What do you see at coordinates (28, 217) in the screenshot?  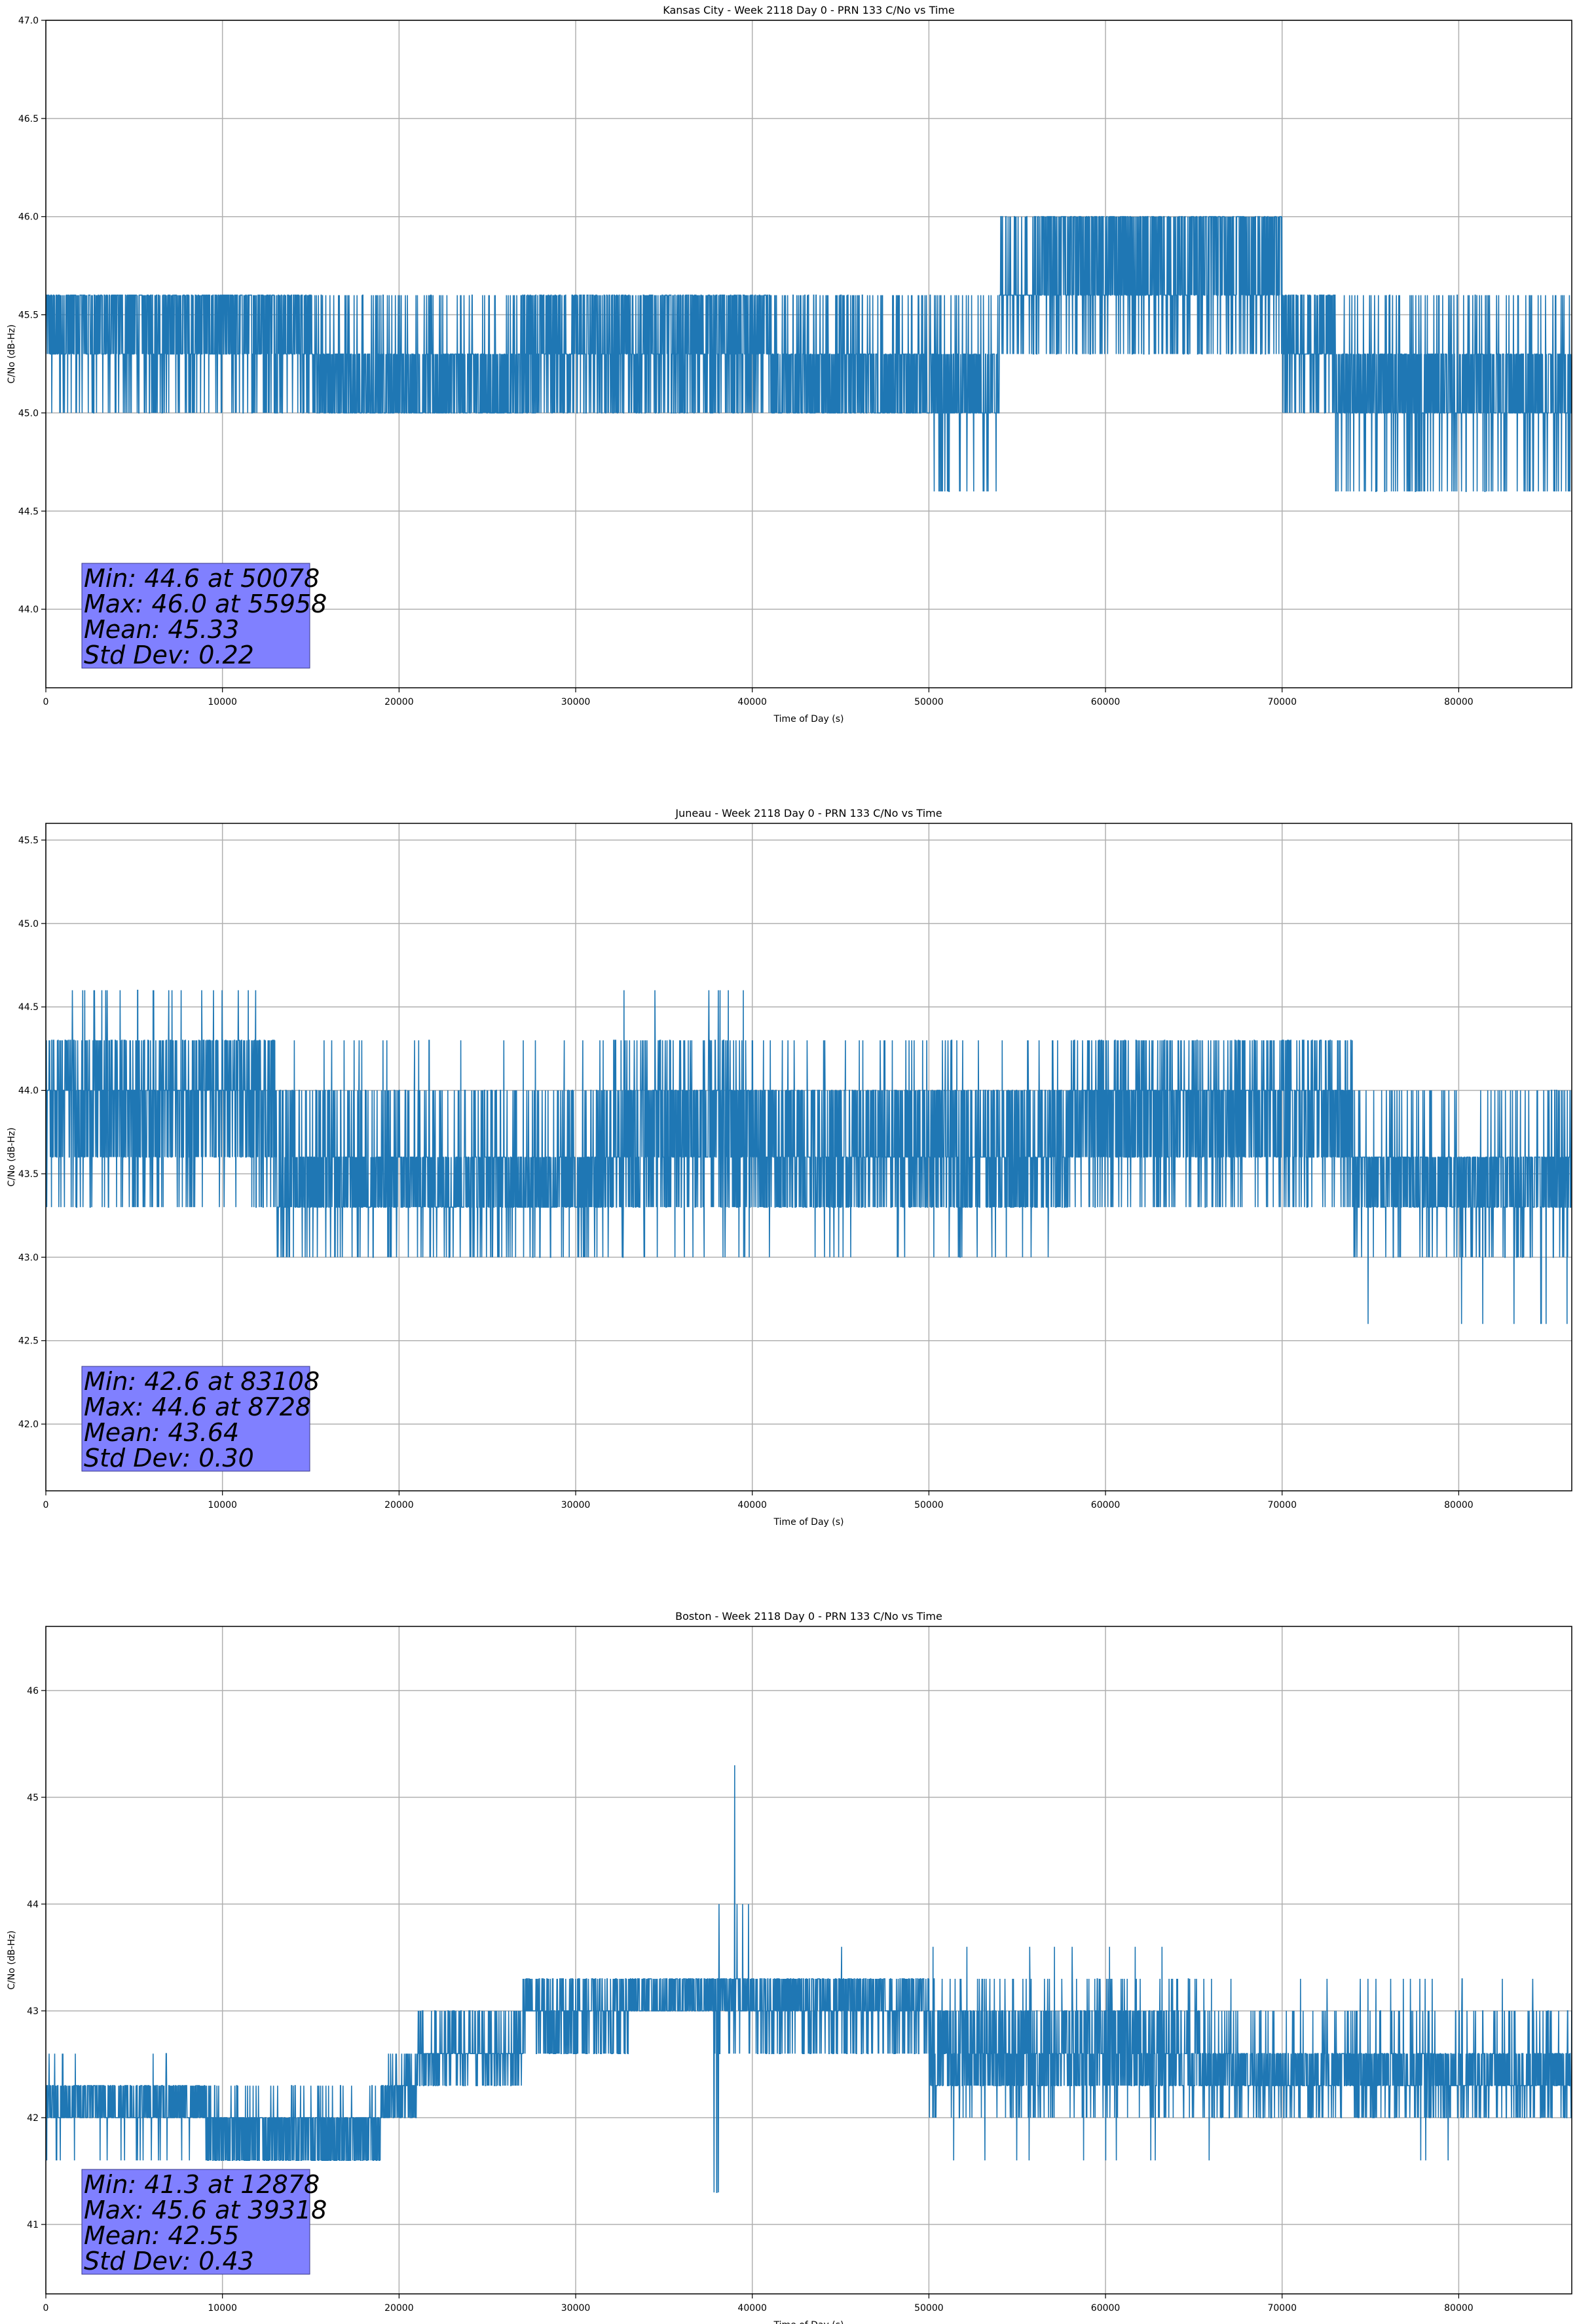 I see `y-tick-label: 46.0` at bounding box center [28, 217].